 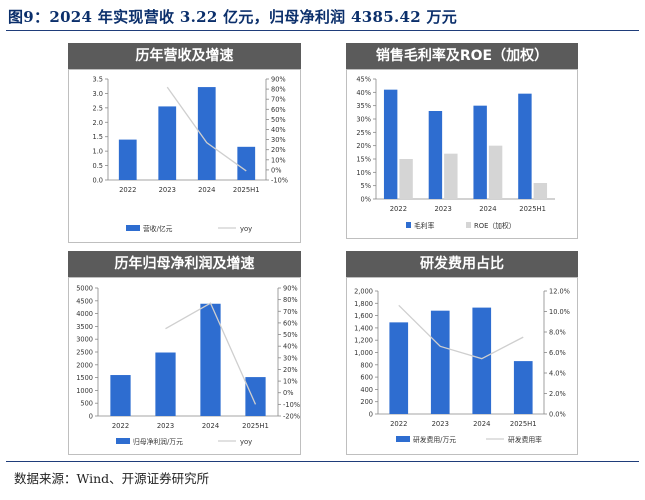 What do you see at coordinates (84, 301) in the screenshot?
I see `netprofit-left-tick-label: 4500` at bounding box center [84, 301].